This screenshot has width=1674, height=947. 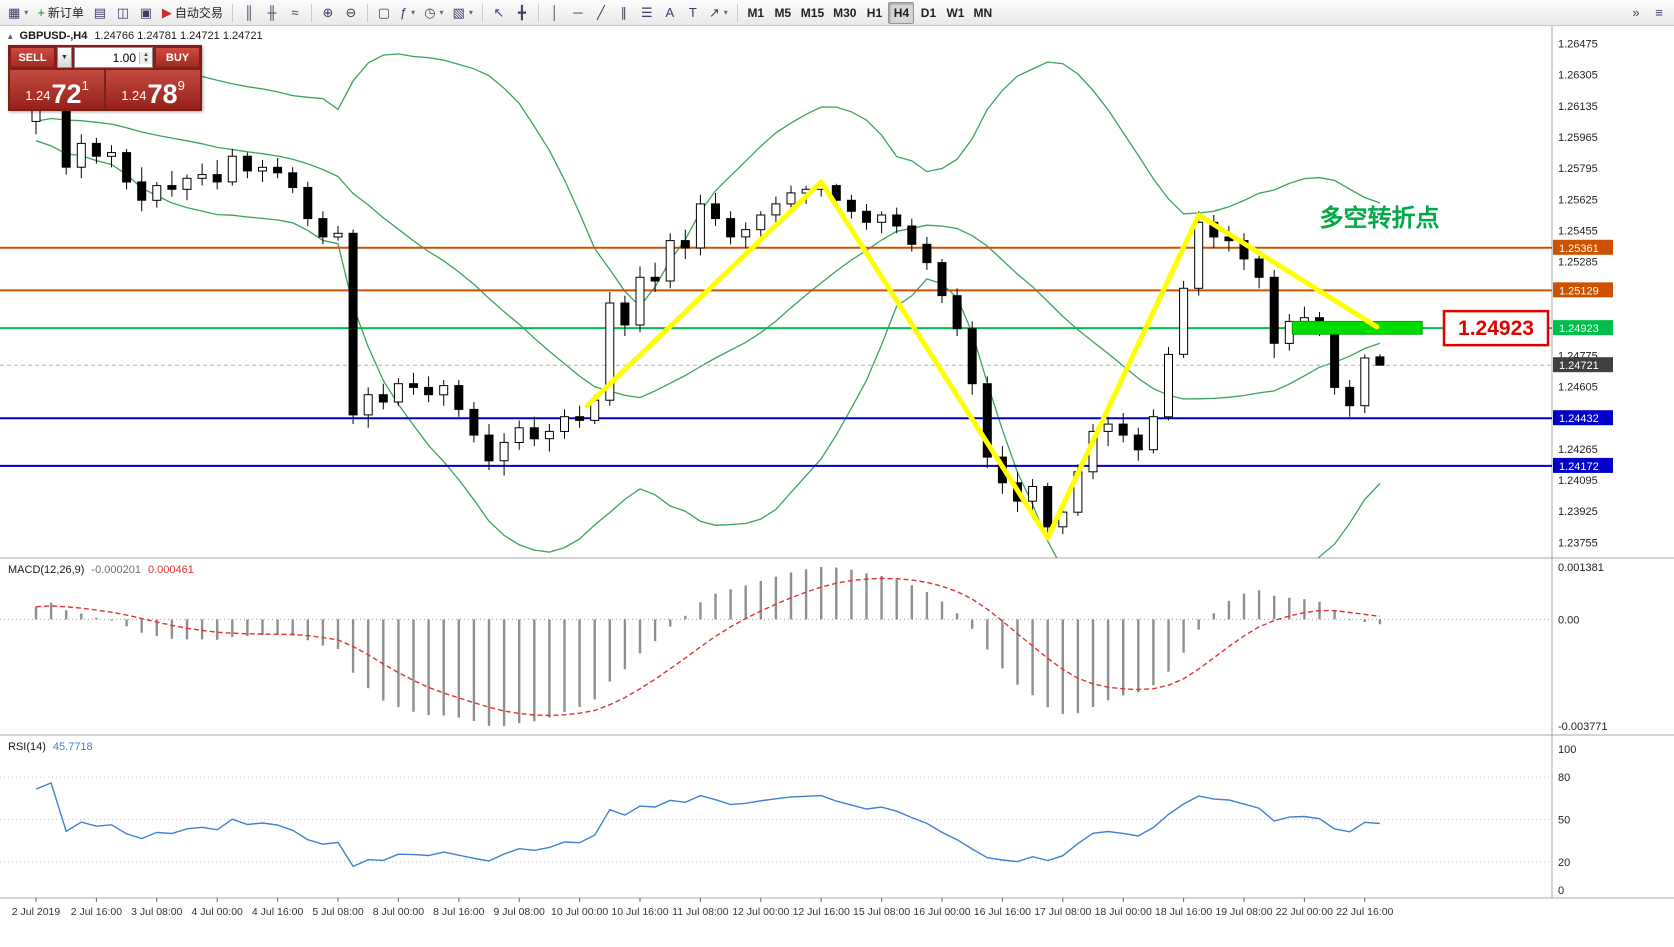 What do you see at coordinates (14, 12) in the screenshot?
I see `new-chart-icon: ▦` at bounding box center [14, 12].